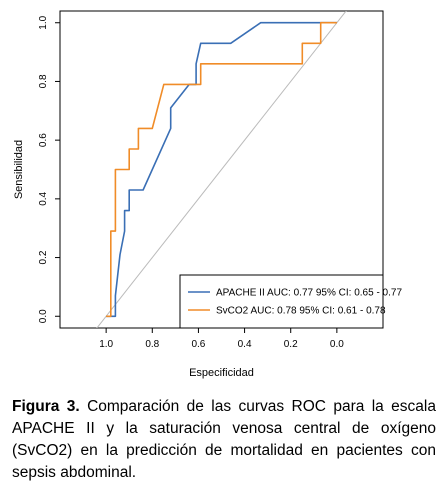 This screenshot has width=444, height=487. What do you see at coordinates (221, 373) in the screenshot?
I see `x-axis-title: Especificidad` at bounding box center [221, 373].